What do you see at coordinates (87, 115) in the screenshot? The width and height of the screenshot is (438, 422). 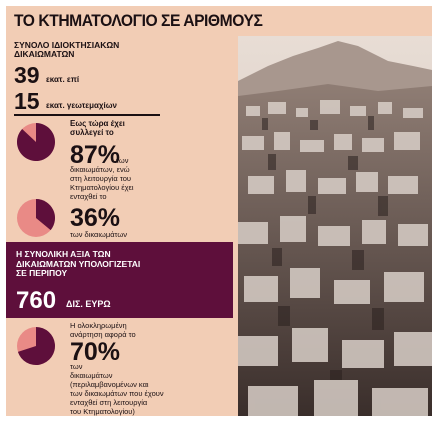 I see `section-divider` at bounding box center [87, 115].